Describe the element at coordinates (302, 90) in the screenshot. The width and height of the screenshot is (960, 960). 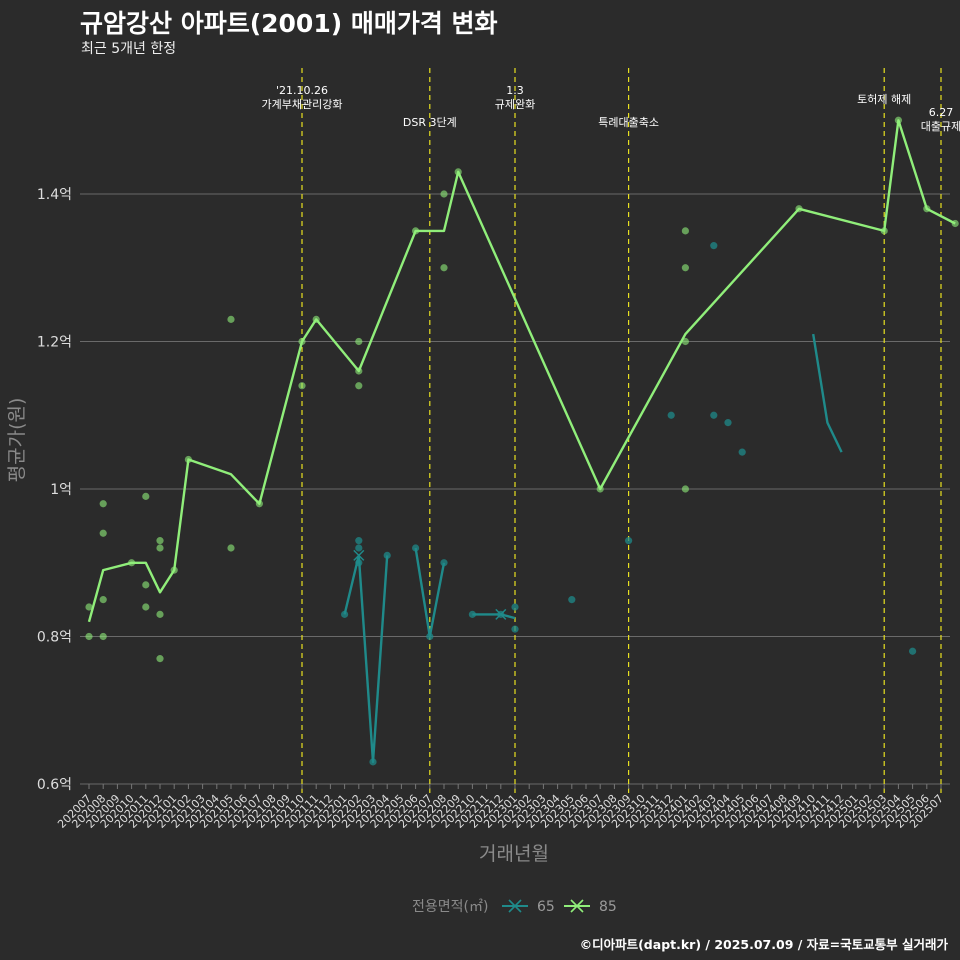
I see `event-label: '21.10.26` at that location.